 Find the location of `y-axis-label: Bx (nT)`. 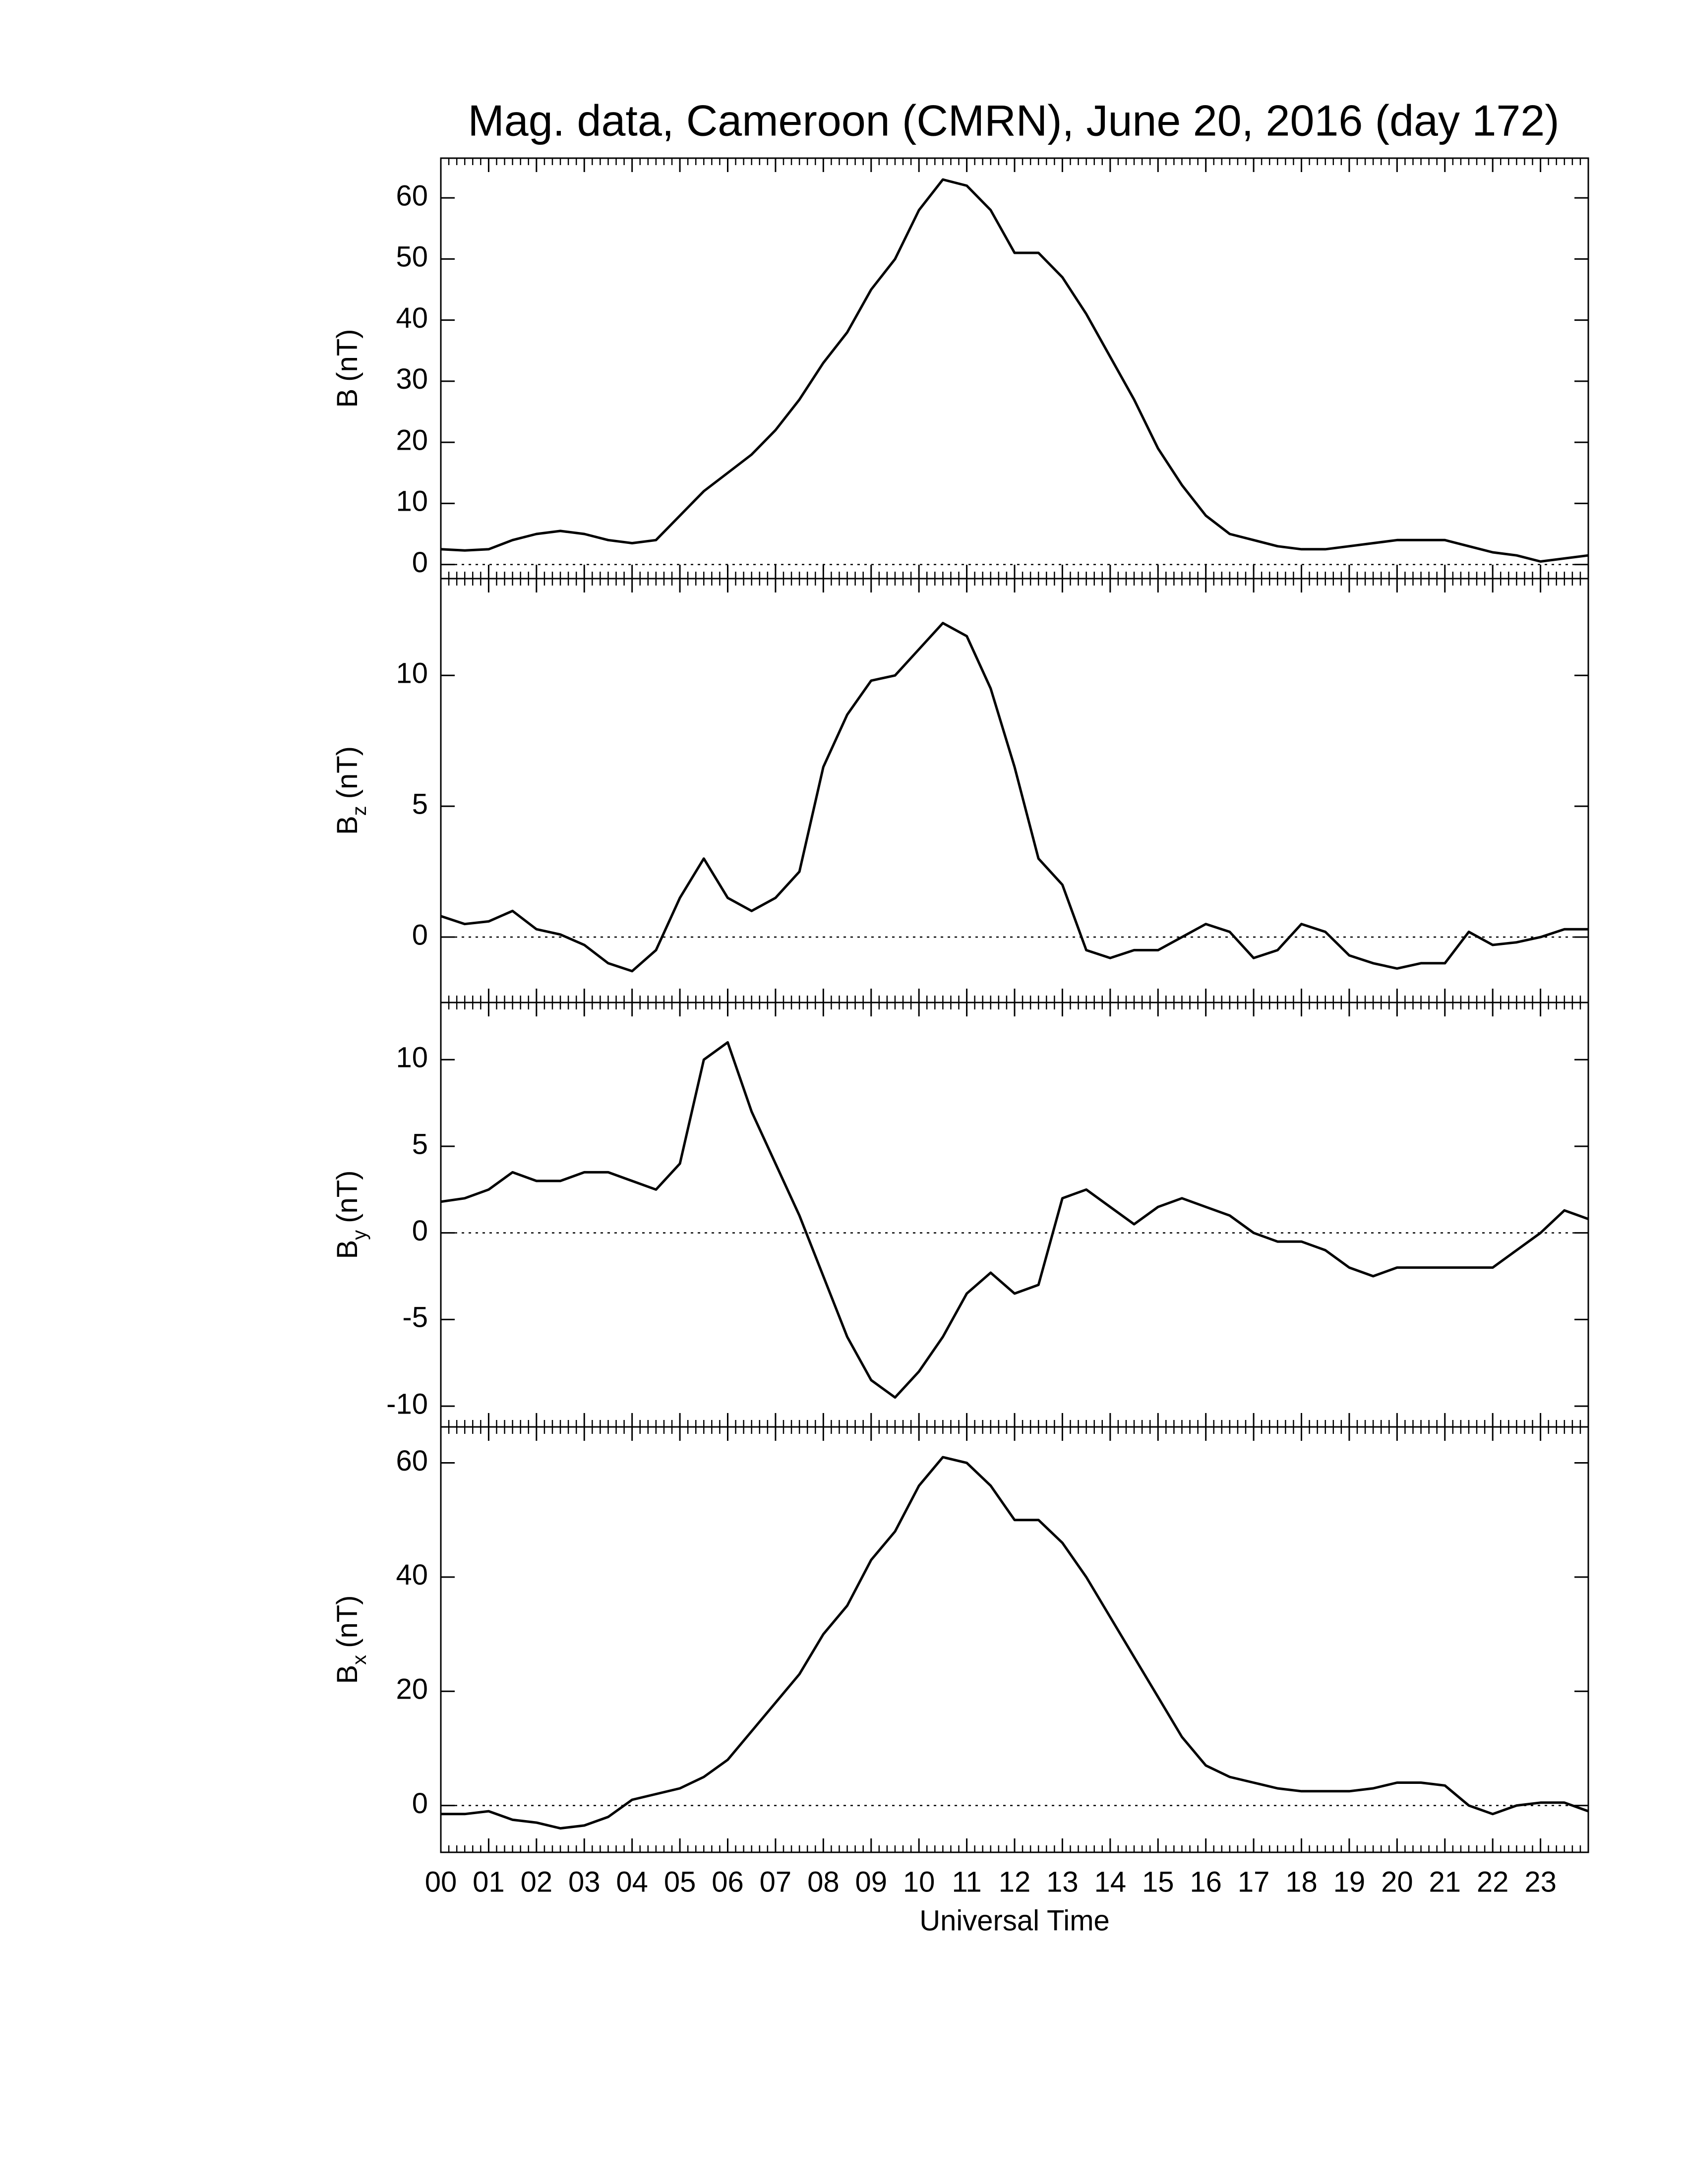

y-axis-label: Bx (nT) is located at coordinates (350, 1639).